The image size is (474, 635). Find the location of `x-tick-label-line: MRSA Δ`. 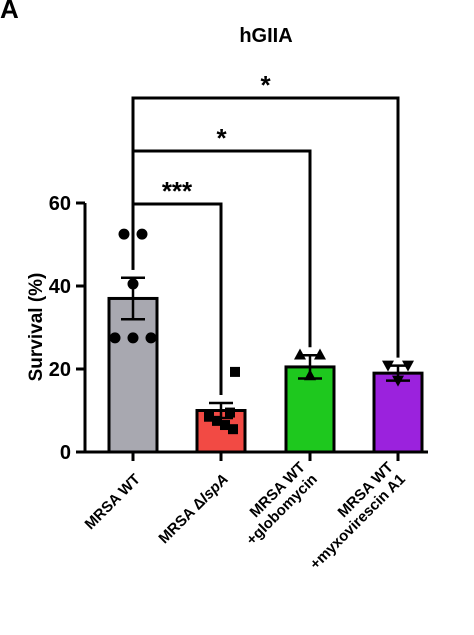

x-tick-label-line: MRSA Δ is located at coordinates (182, 521).